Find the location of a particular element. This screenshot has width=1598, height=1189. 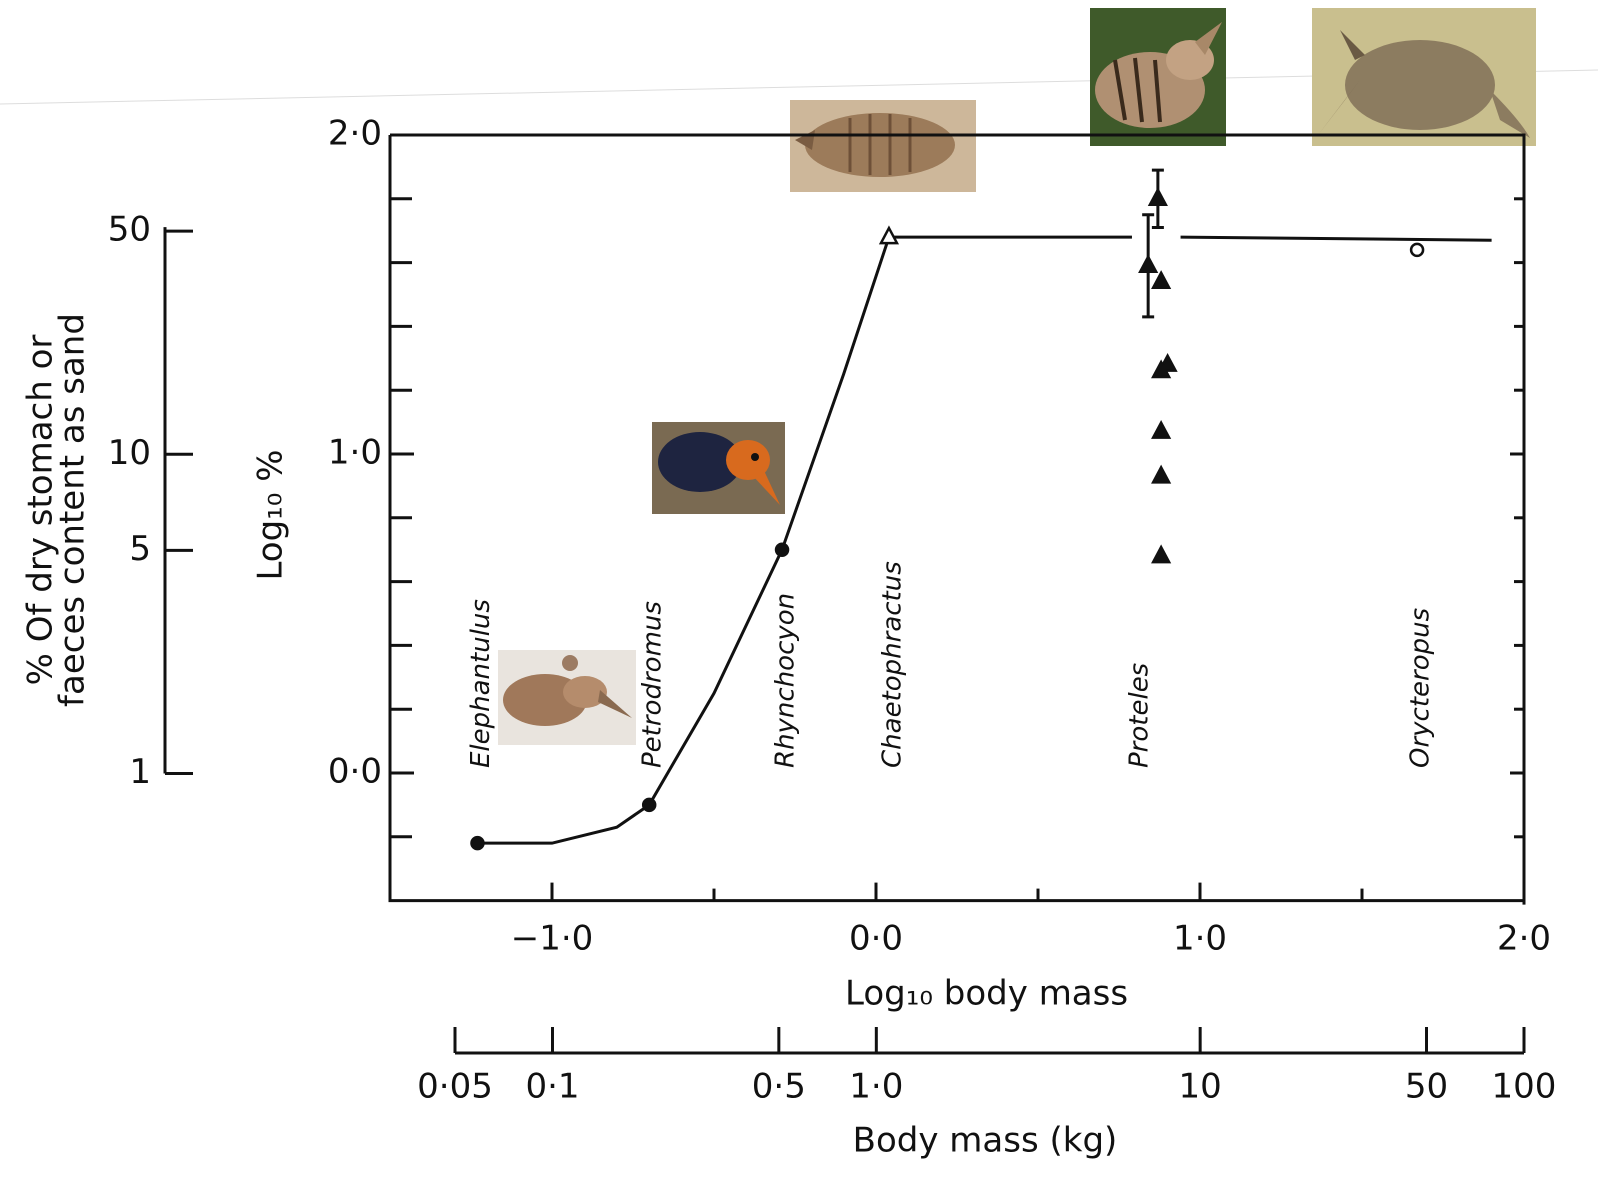

photo-rhynchocyon is located at coordinates (718, 468).